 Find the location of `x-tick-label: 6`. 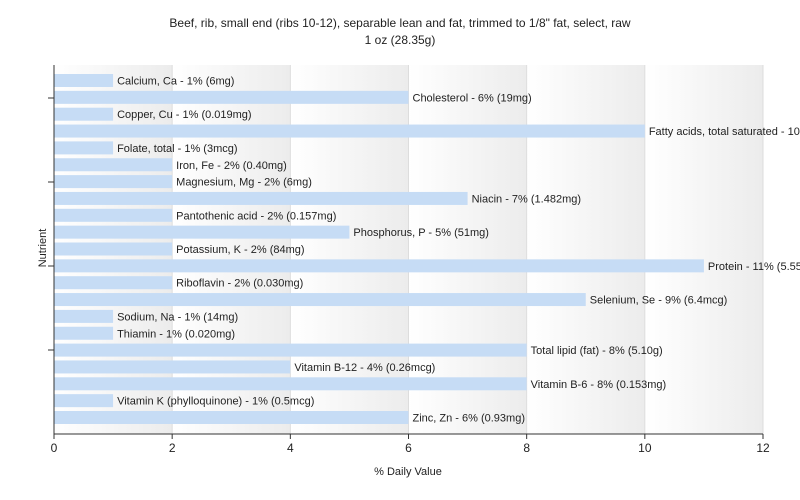

x-tick-label: 6 is located at coordinates (408, 448).